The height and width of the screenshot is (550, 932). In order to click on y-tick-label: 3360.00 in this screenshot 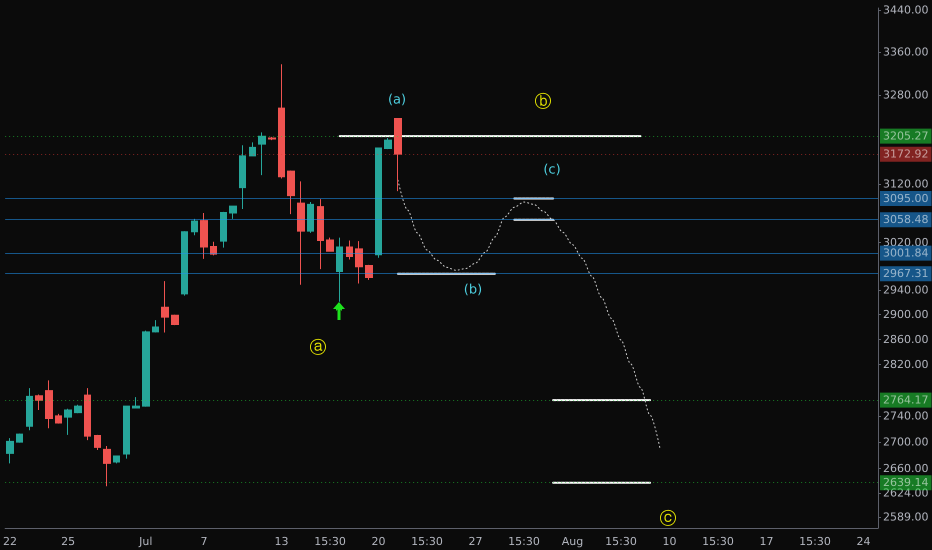, I will do `click(905, 52)`.